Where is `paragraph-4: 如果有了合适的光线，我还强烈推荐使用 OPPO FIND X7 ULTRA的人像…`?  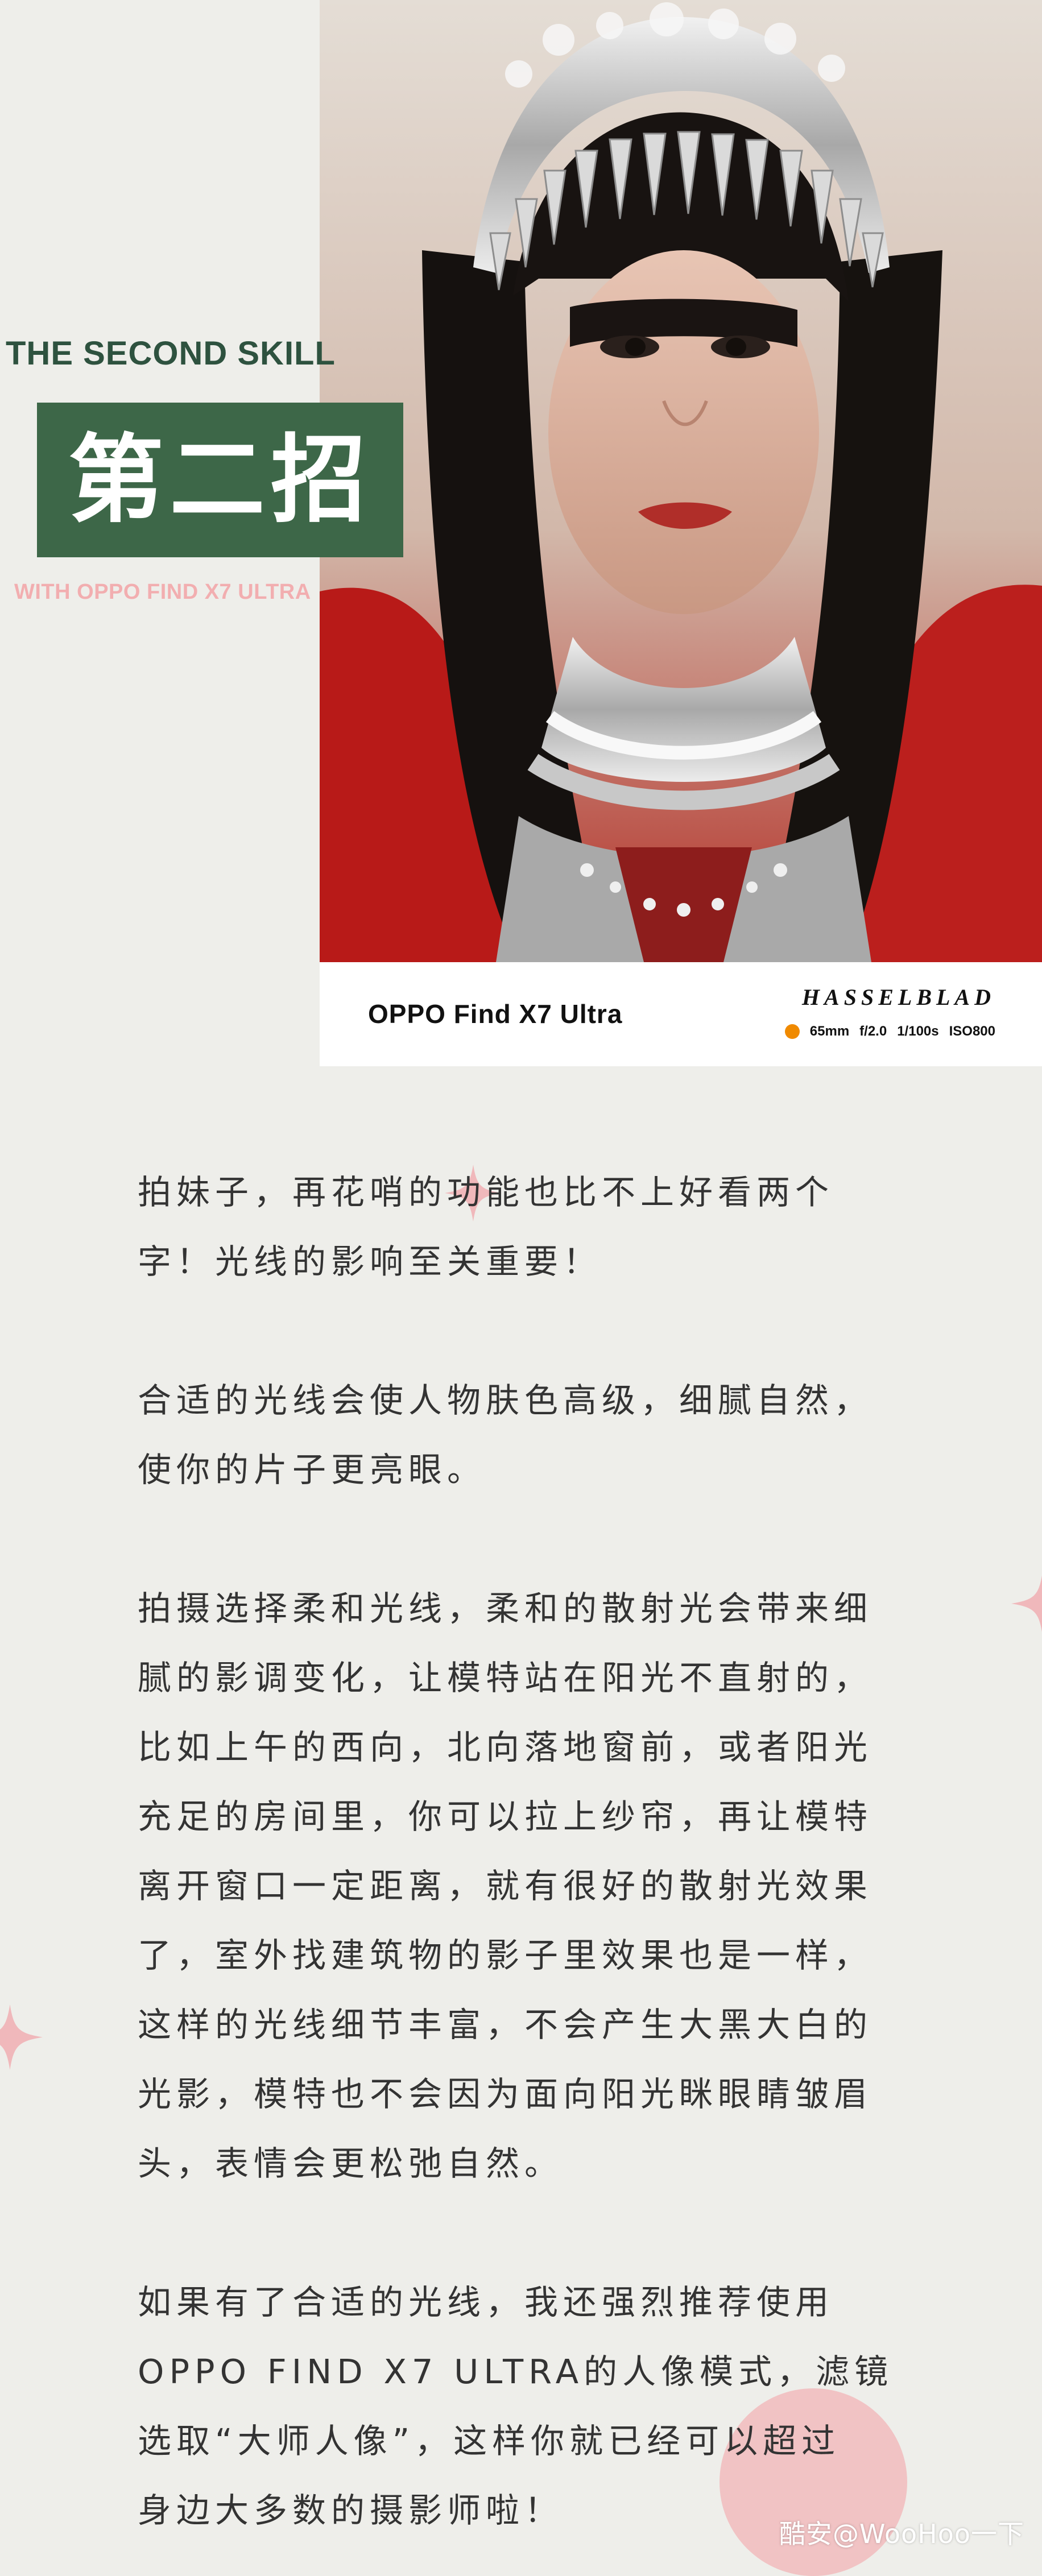 paragraph-4: 如果有了合适的光线，我还强烈推荐使用 OPPO FIND X7 ULTRA的人像… is located at coordinates (516, 2406).